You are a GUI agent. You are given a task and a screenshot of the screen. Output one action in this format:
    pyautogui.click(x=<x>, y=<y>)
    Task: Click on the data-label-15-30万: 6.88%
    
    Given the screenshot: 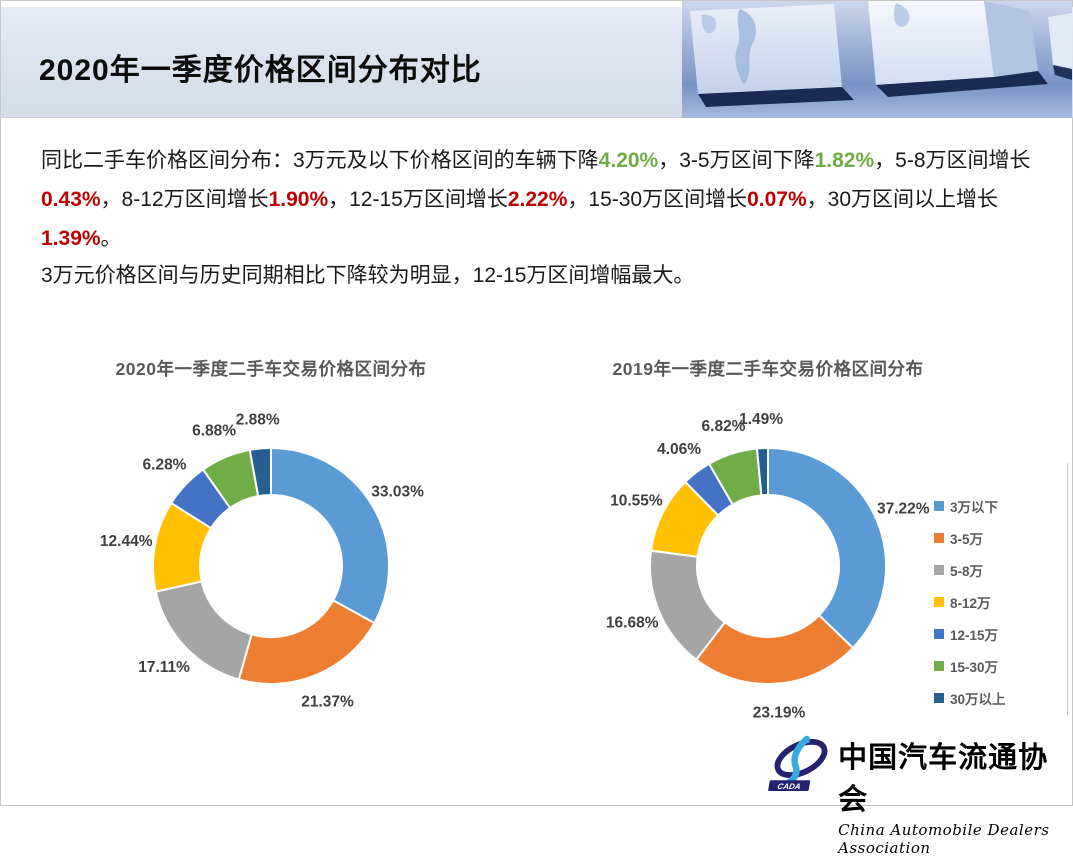 What is the action you would take?
    pyautogui.click(x=214, y=430)
    